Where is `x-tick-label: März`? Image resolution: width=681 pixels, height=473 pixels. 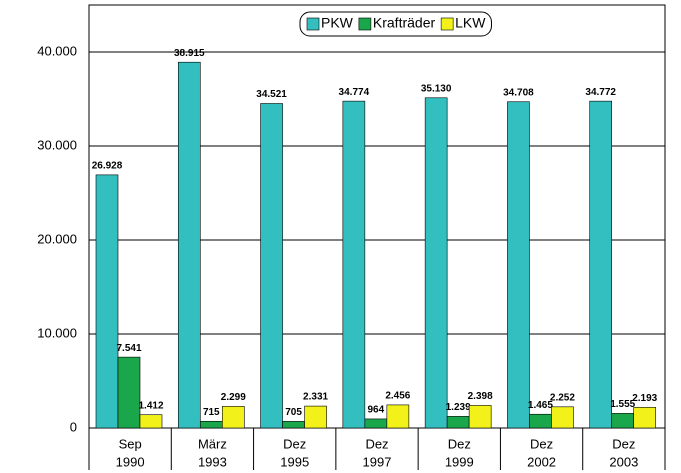
x-tick-label: März is located at coordinates (212, 443).